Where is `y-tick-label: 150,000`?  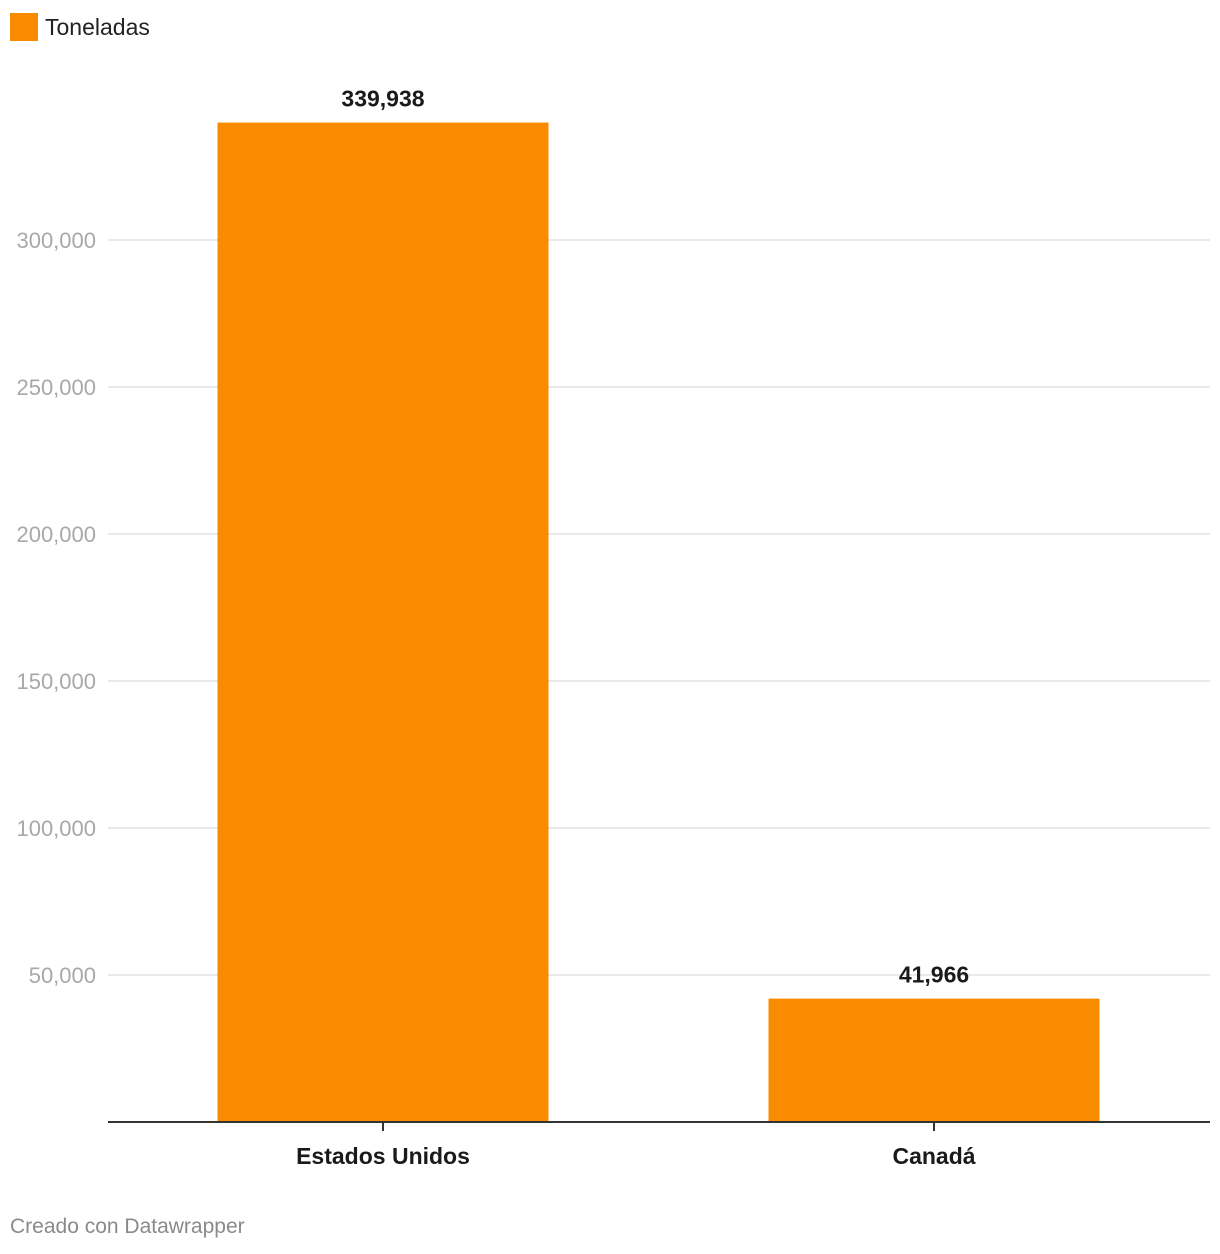 y-tick-label: 150,000 is located at coordinates (56, 681).